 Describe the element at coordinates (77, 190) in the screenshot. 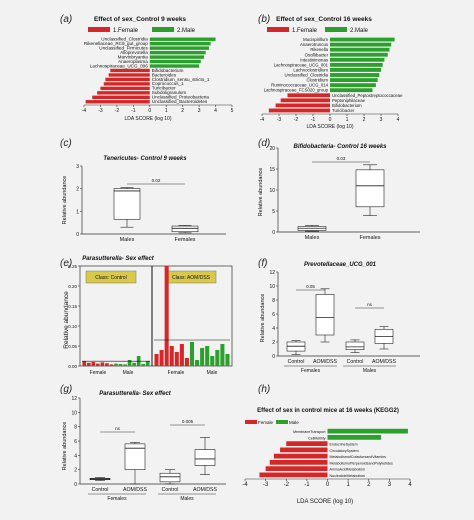

I see `y-tick-label: 2` at that location.